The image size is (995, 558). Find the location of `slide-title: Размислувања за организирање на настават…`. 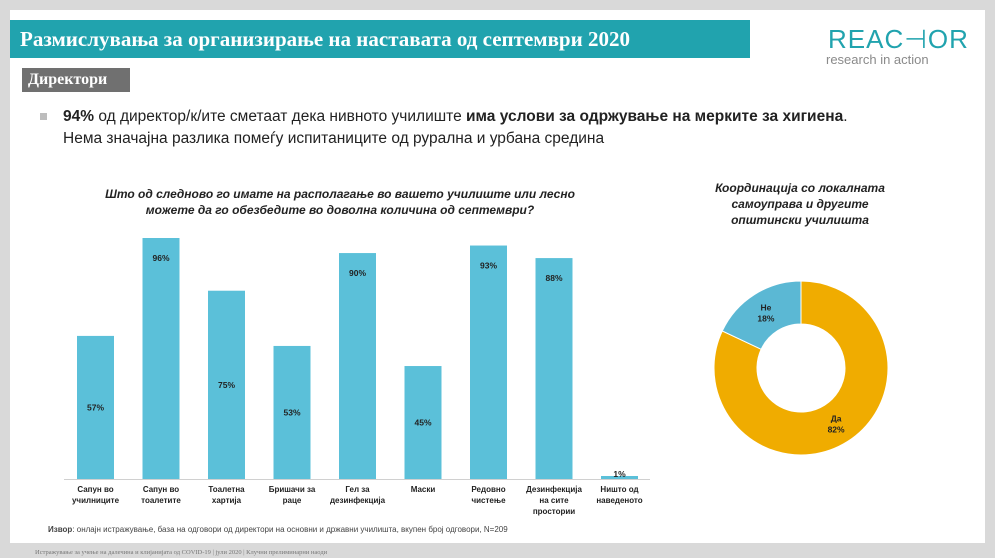

slide-title: Размислувања за организирање на настават… is located at coordinates (380, 39).